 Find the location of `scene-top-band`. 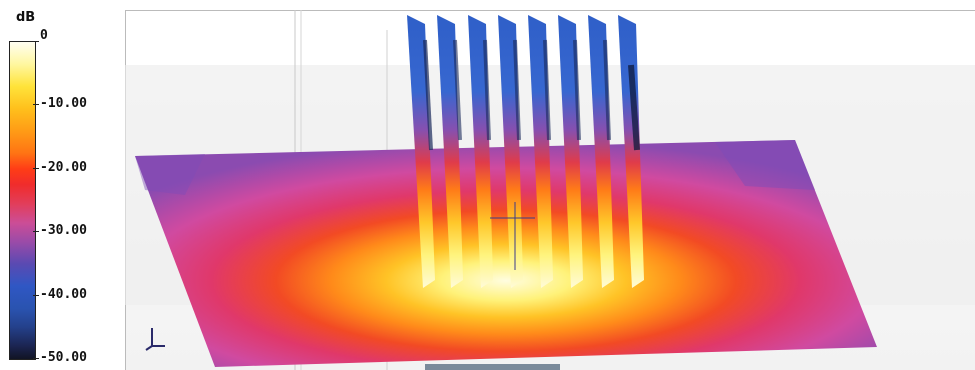

scene-top-band is located at coordinates (550, 37).